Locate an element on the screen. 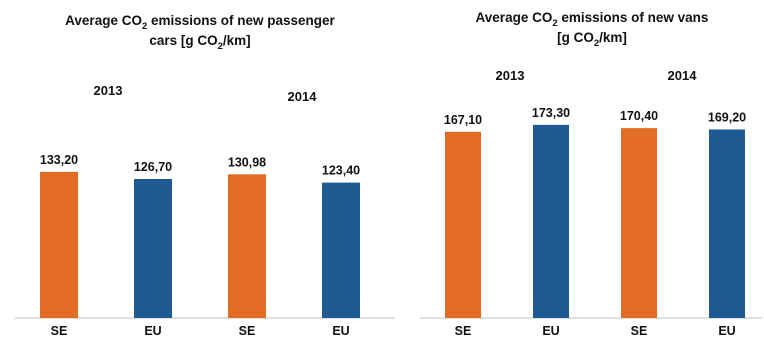  data-label: 130,98 is located at coordinates (247, 162).